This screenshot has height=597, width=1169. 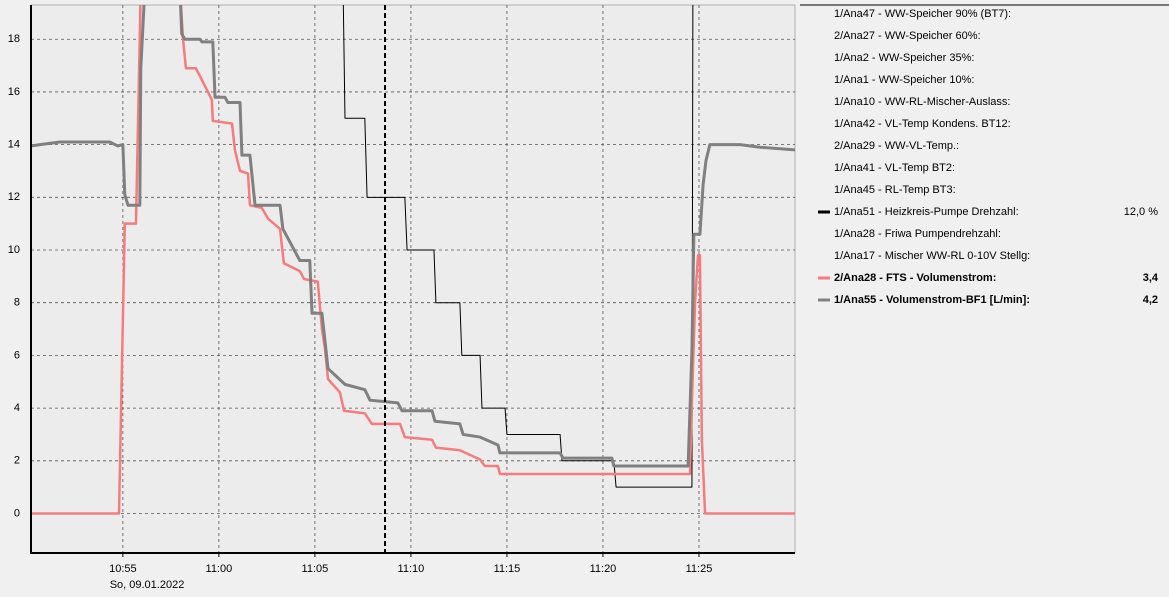 What do you see at coordinates (895, 190) in the screenshot?
I see `legend-label: 1/Ana45 - RL-Temp BT3:` at bounding box center [895, 190].